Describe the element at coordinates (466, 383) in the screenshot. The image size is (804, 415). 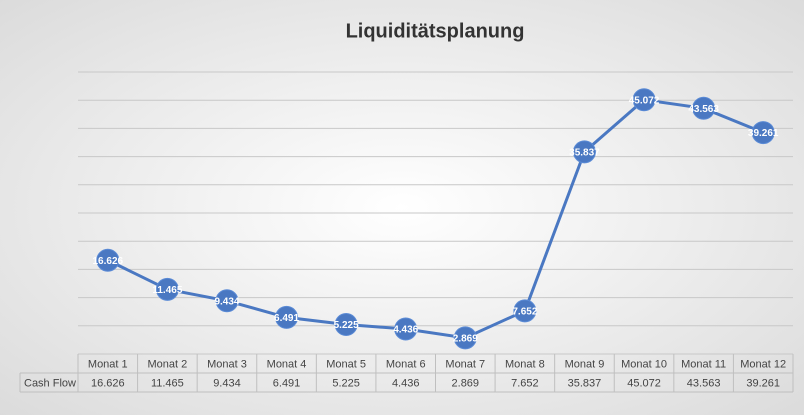
I see `table-cell: 2.869` at that location.